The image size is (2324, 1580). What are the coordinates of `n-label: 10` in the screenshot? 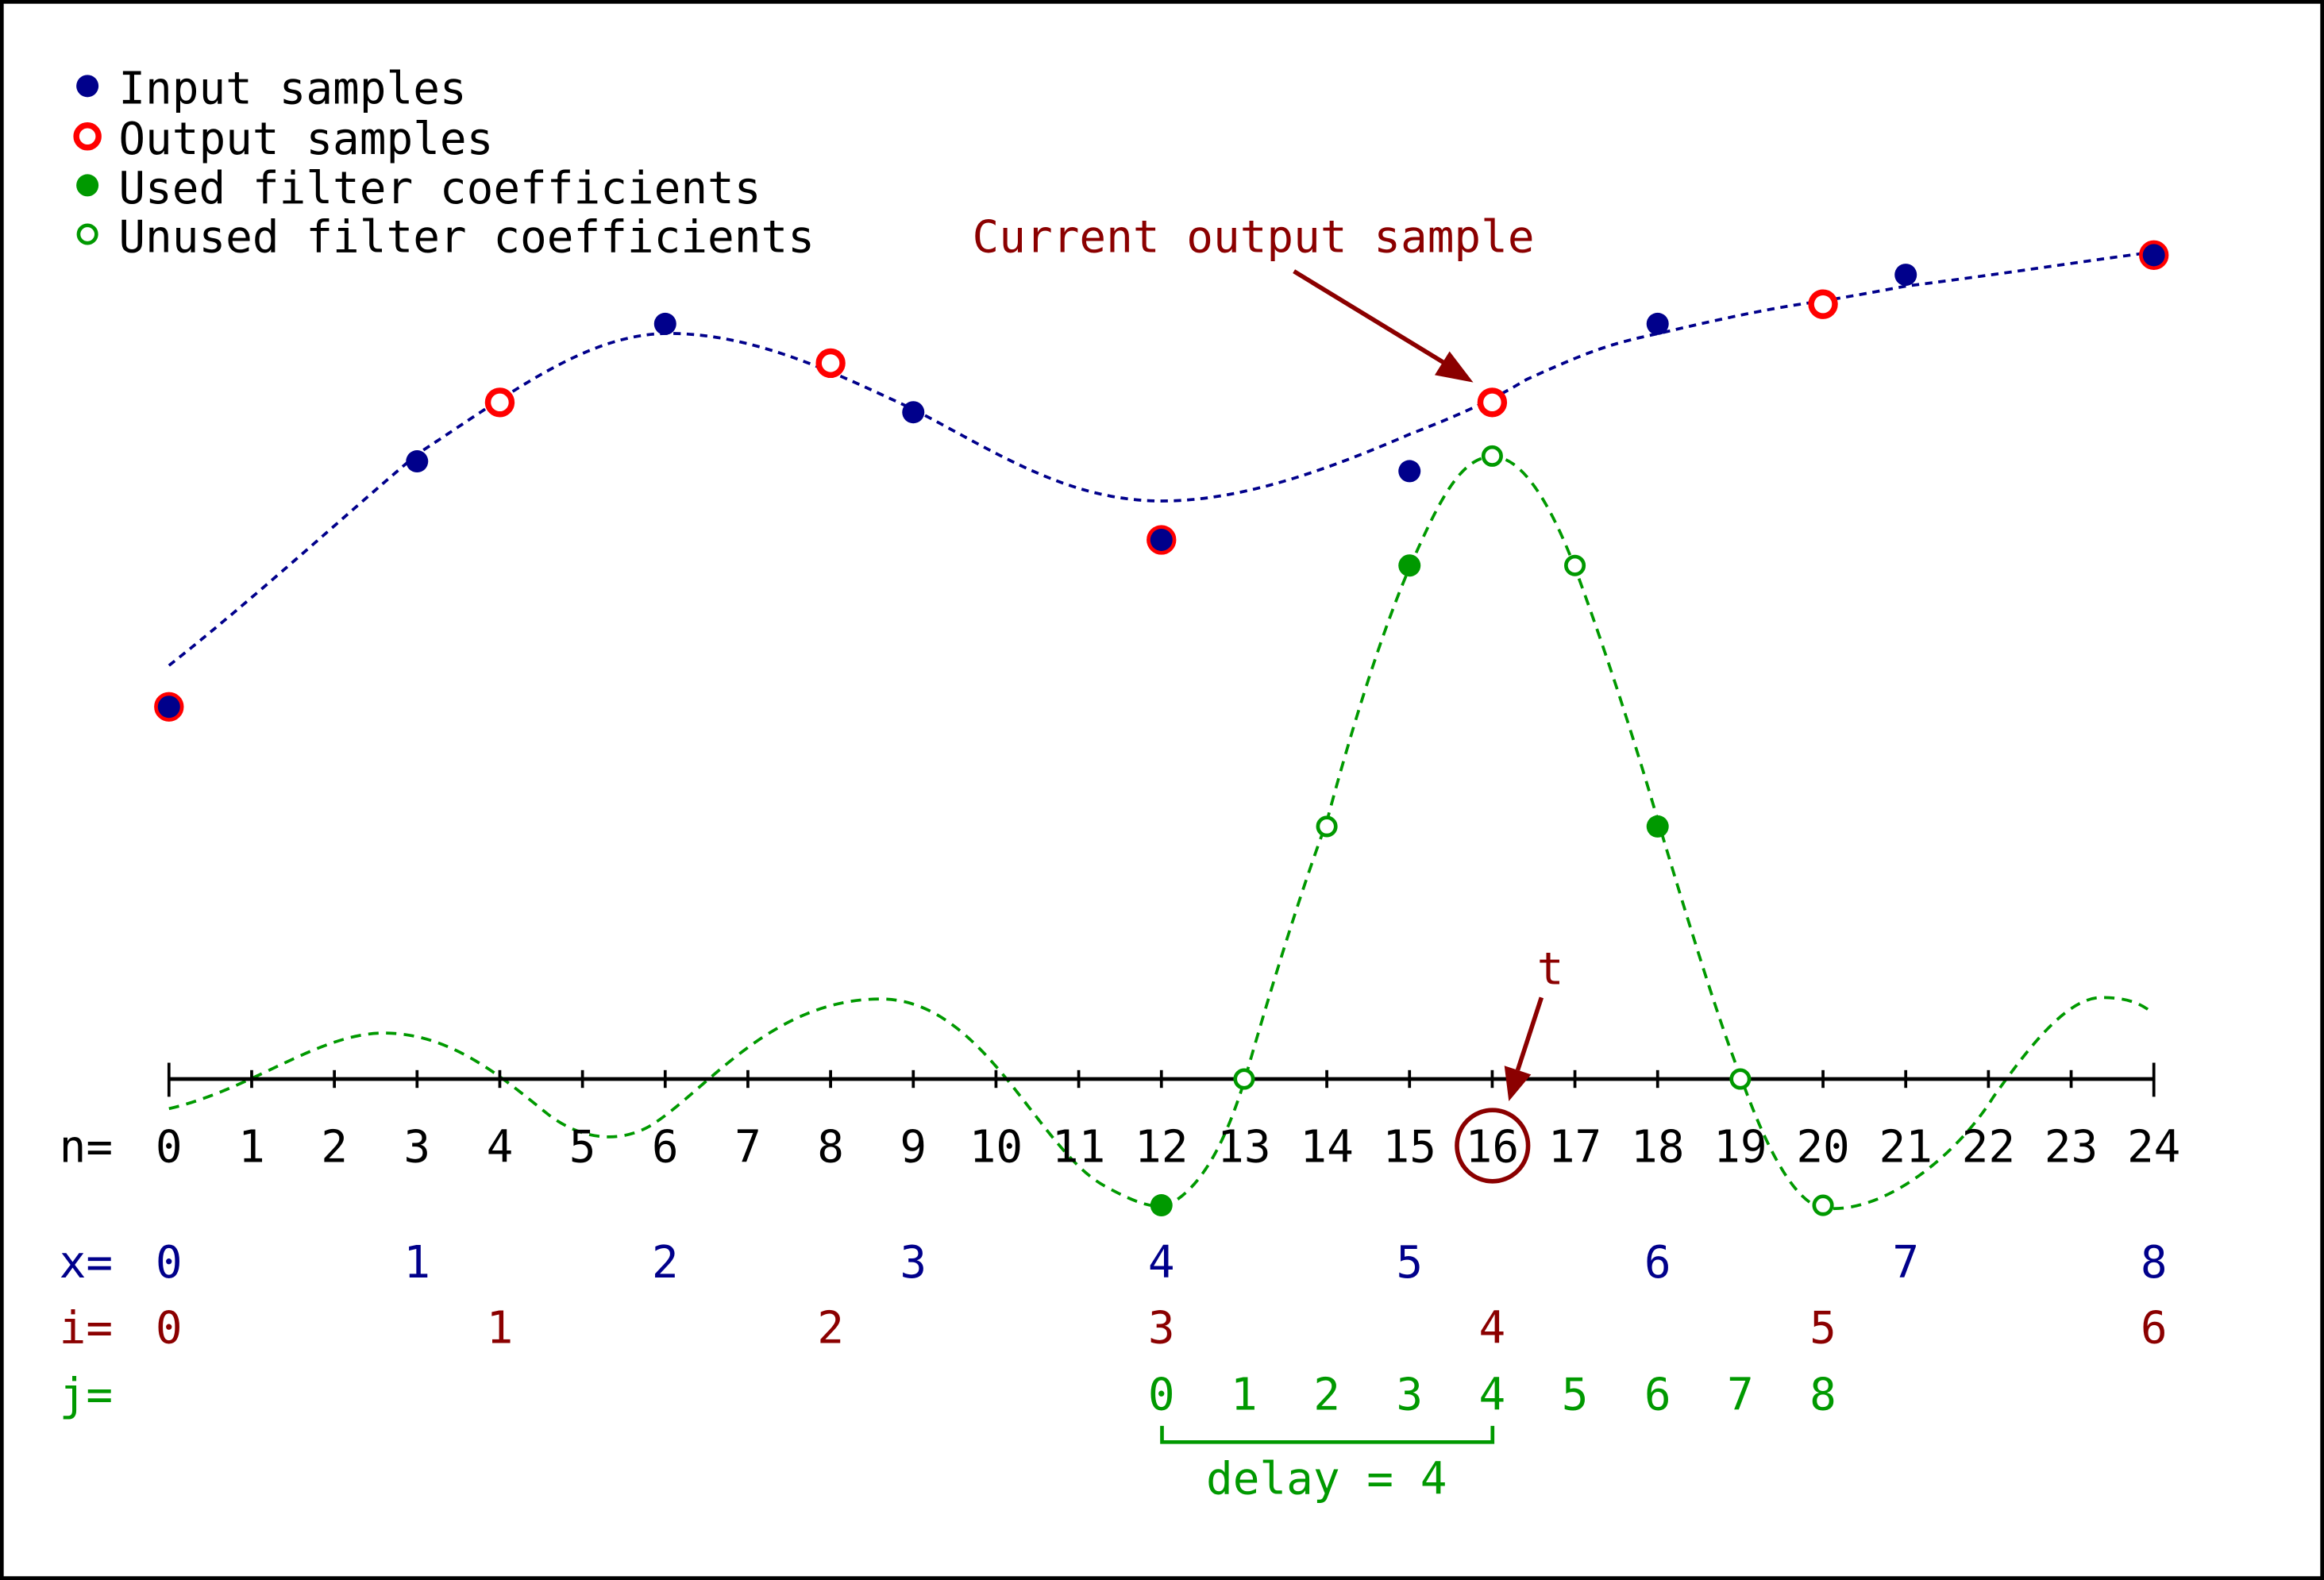 It's located at (996, 1147).